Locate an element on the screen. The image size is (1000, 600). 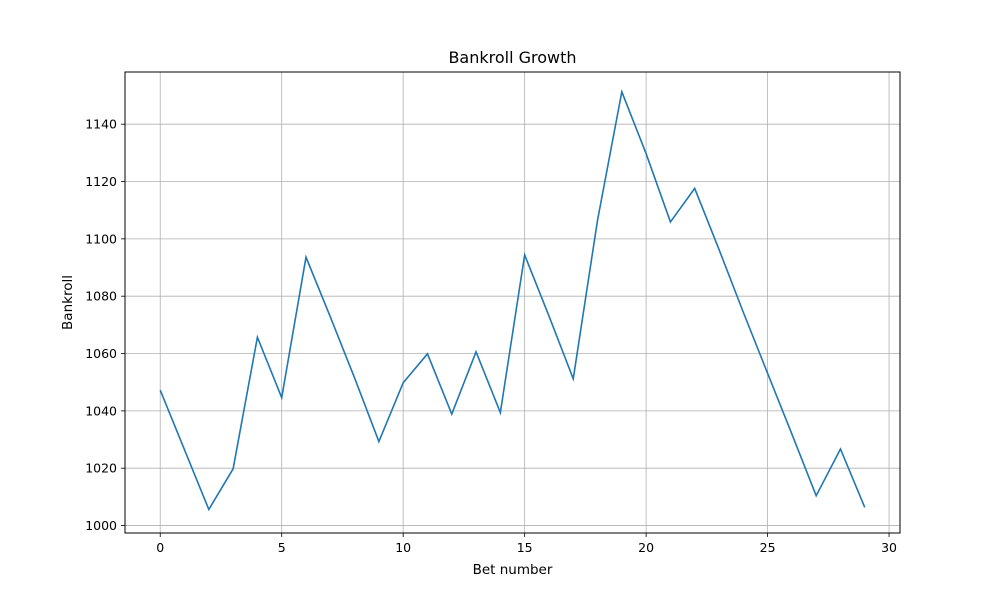
x-tick-label: 5 is located at coordinates (282, 547).